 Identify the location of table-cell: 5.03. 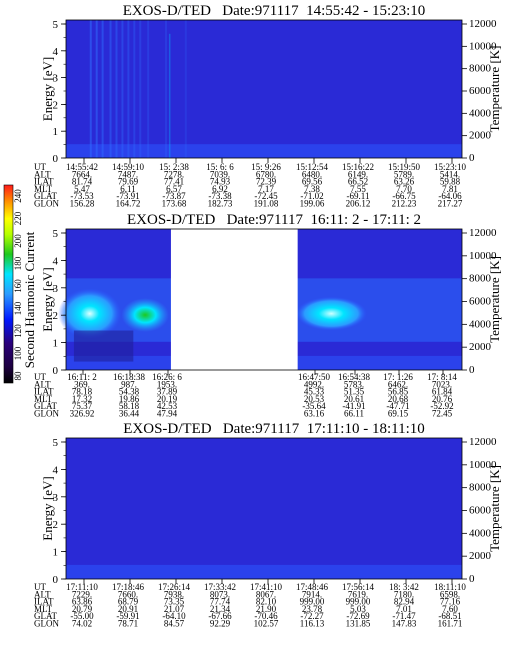
(358, 609).